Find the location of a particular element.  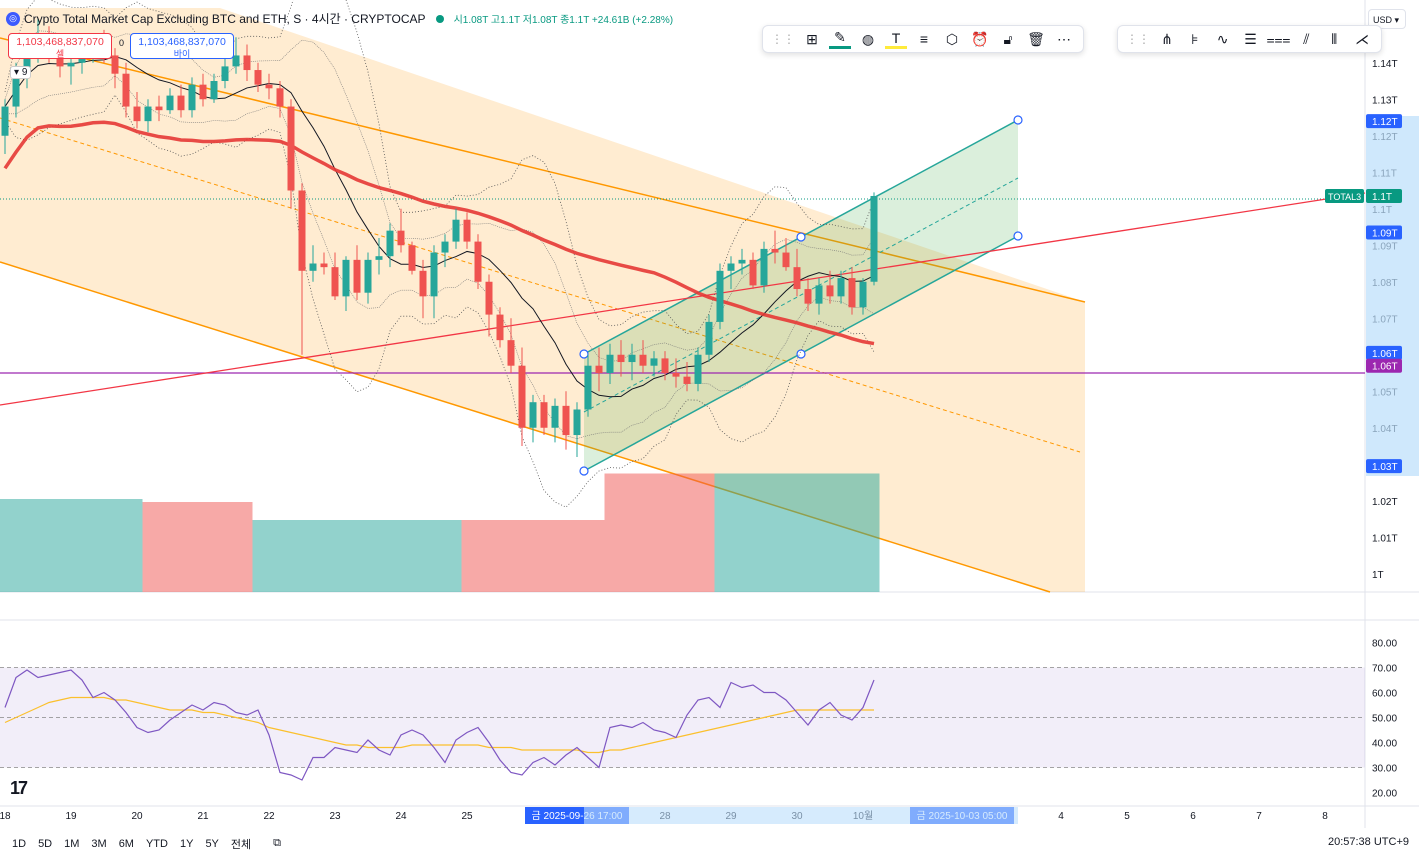

drawing-toolbar: ⋮⋮ ⊞ ✎ ◍ T ≡ ⬡ ⏰ 🔓︎ 🗑︎ ⋯ is located at coordinates (923, 39).